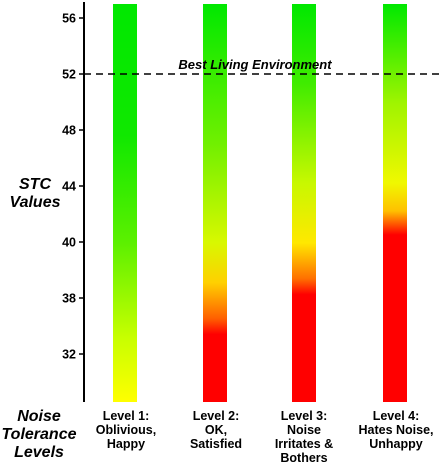 The height and width of the screenshot is (465, 444). What do you see at coordinates (216, 416) in the screenshot?
I see `category-label-line: Level 2:` at bounding box center [216, 416].